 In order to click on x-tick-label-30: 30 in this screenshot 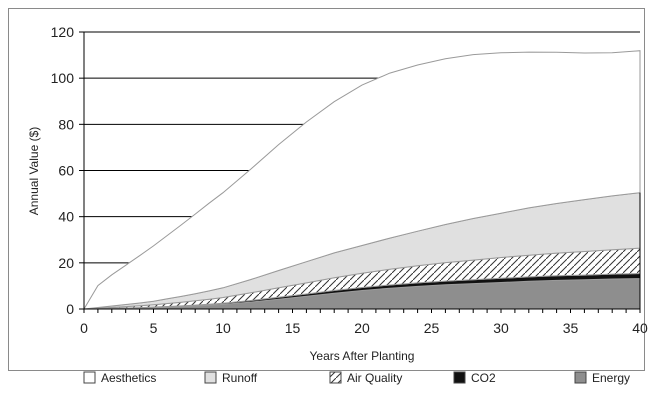, I will do `click(501, 328)`.